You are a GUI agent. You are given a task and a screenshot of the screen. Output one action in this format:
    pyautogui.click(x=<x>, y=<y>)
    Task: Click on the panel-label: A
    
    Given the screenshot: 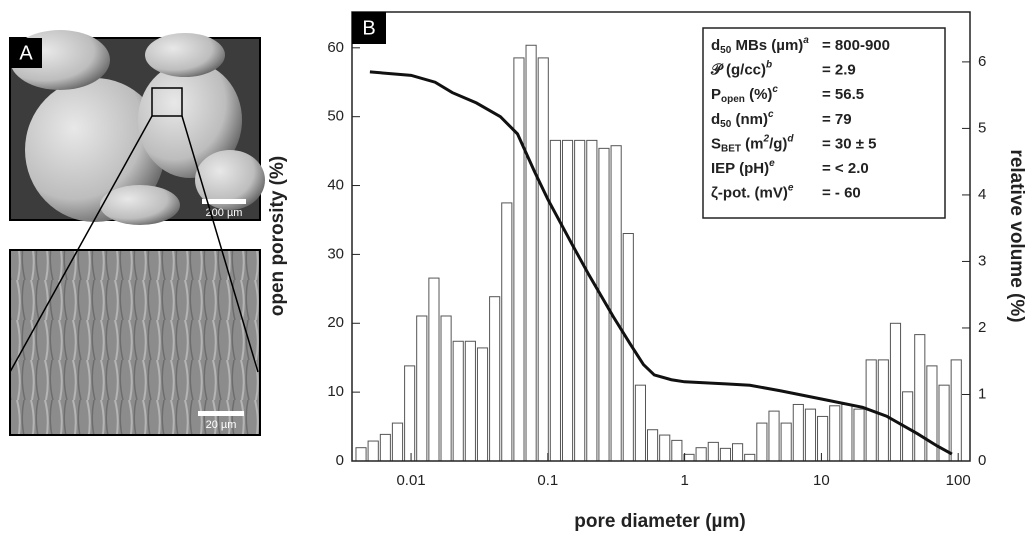 What is the action you would take?
    pyautogui.click(x=26, y=53)
    